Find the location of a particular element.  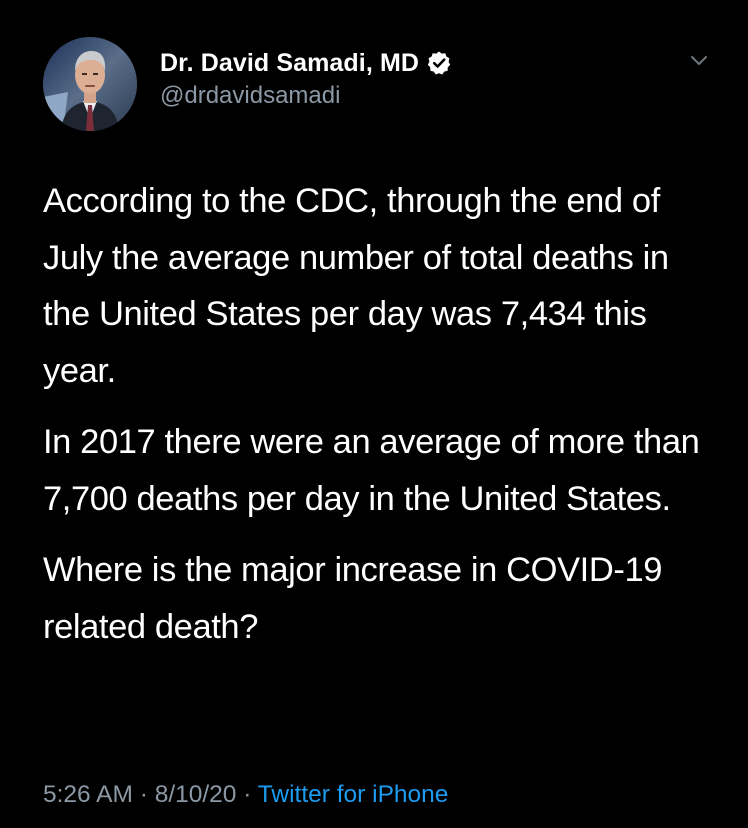

tweet-header: Dr. David Samadi, MD @drdavidsamadi is located at coordinates (383, 85).